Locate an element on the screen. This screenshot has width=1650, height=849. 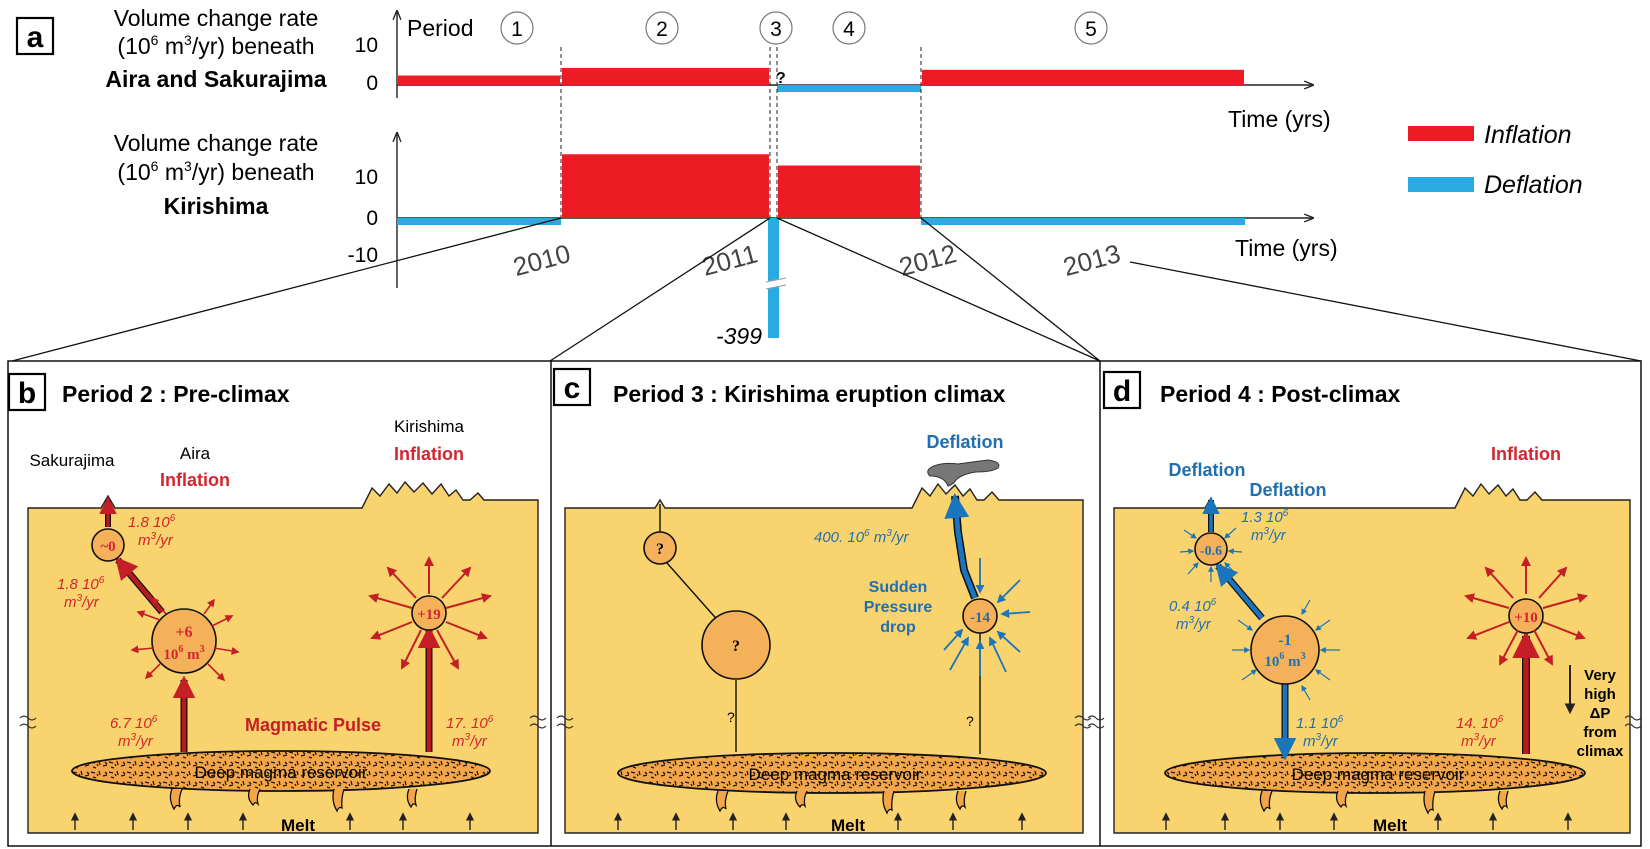
panel-title: Period 4 : Post-climax is located at coordinates (1280, 394).